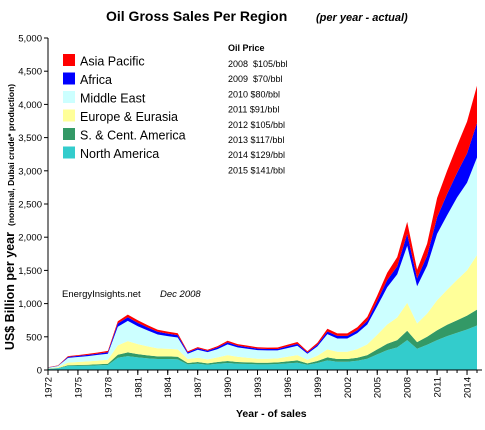 The height and width of the screenshot is (430, 485). Describe the element at coordinates (168, 387) in the screenshot. I see `x-tick-label: 1984` at that location.